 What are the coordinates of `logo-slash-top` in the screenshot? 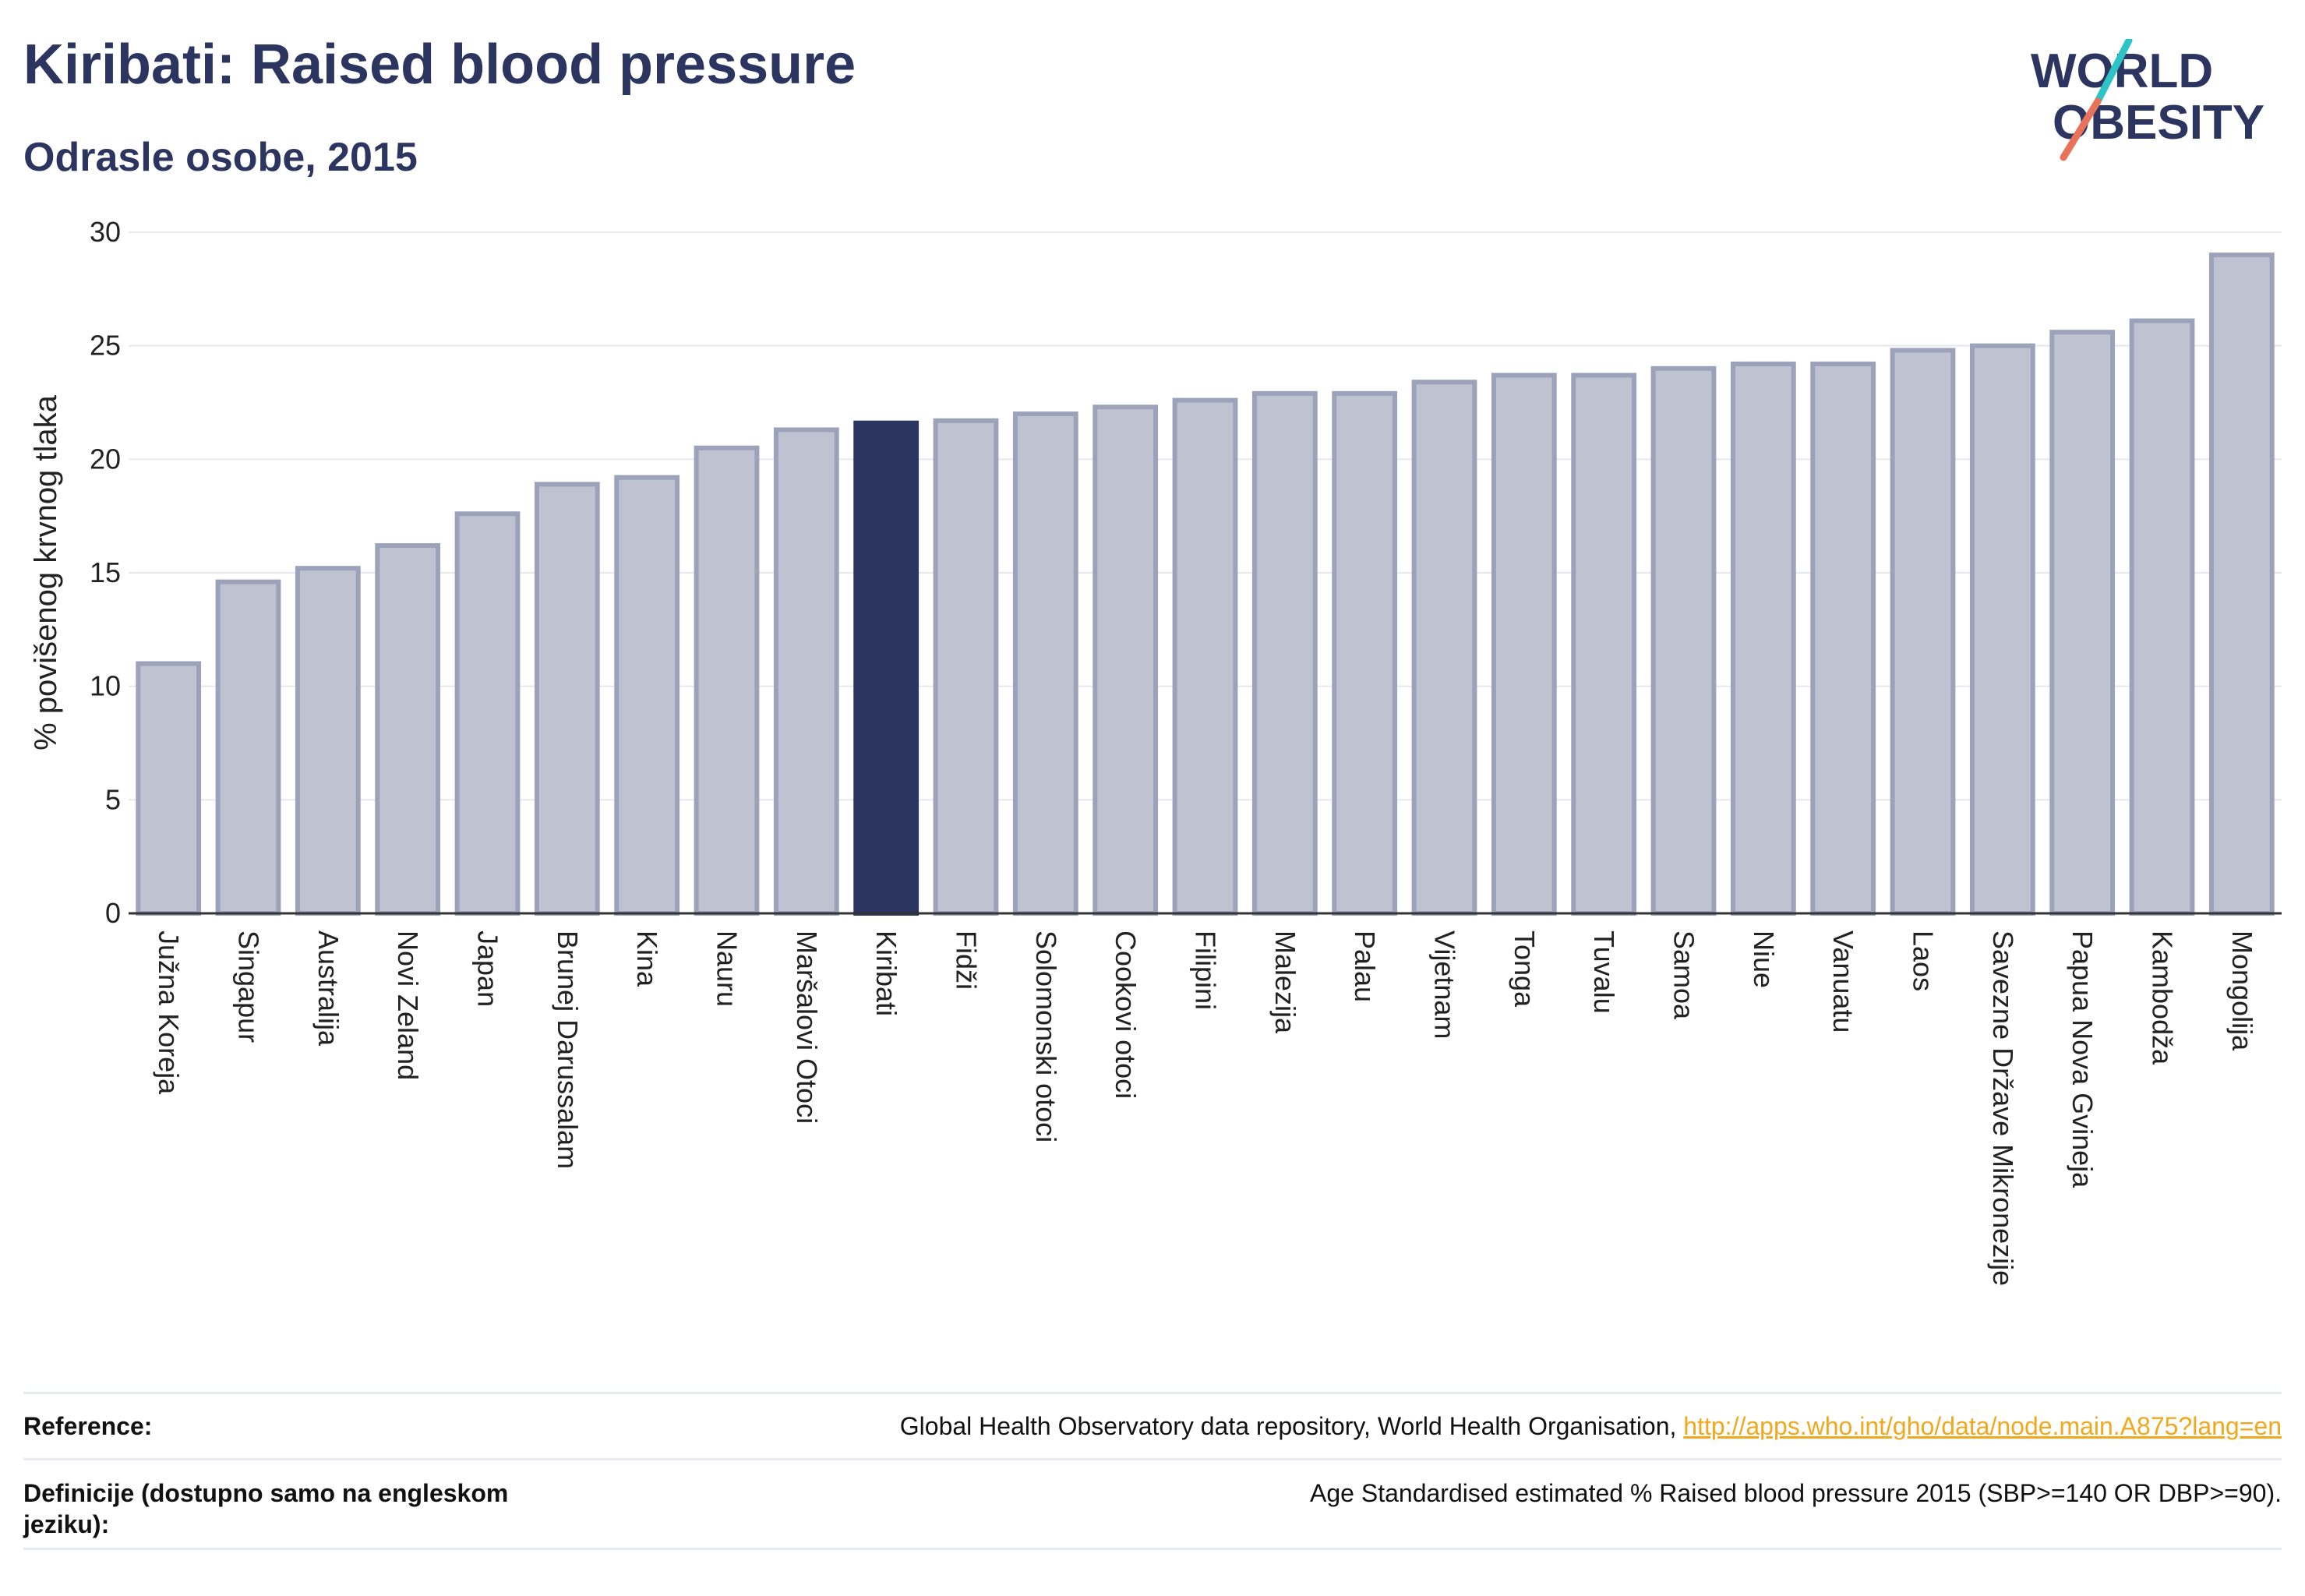 It's located at (2113, 72).